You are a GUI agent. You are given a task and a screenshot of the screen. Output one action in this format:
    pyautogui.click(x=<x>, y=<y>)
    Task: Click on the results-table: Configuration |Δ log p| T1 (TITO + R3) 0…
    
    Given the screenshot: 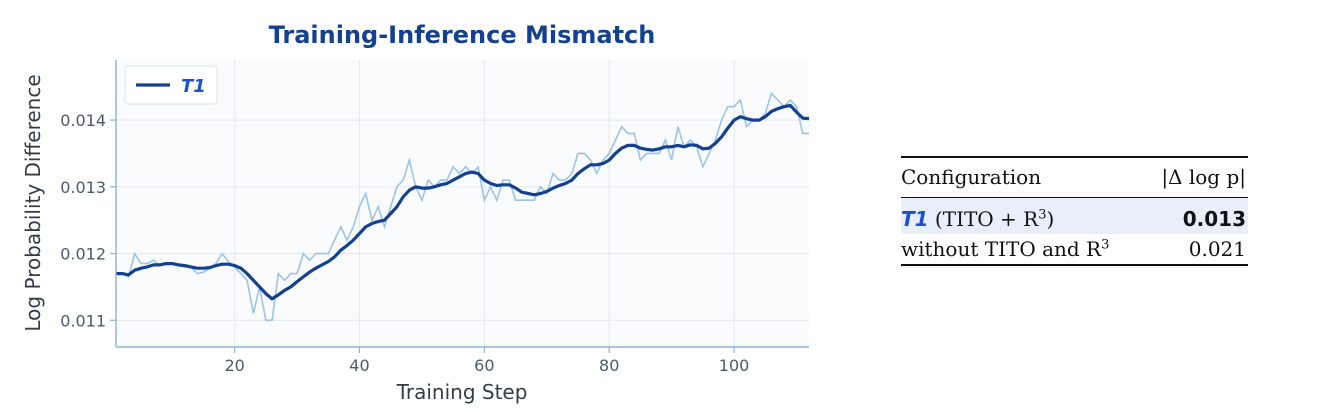 What is the action you would take?
    pyautogui.click(x=1074, y=211)
    